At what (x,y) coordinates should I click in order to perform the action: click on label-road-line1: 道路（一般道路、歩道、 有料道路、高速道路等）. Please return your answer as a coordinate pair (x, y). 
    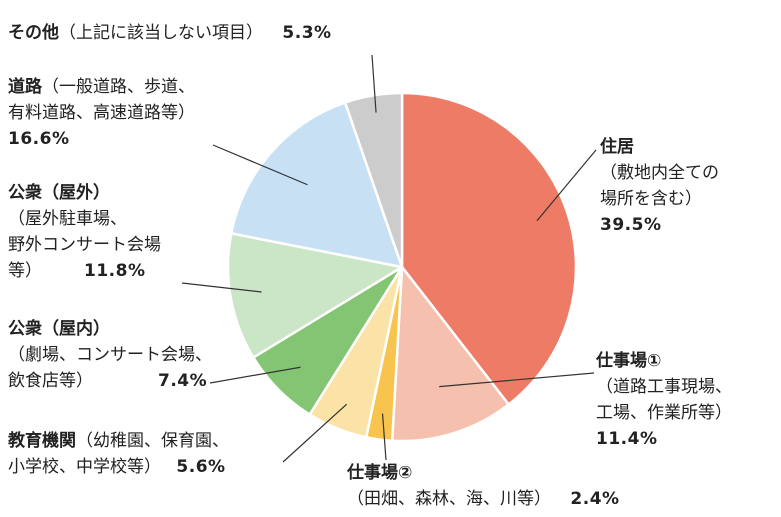
    Looking at the image, I should click on (101, 100).